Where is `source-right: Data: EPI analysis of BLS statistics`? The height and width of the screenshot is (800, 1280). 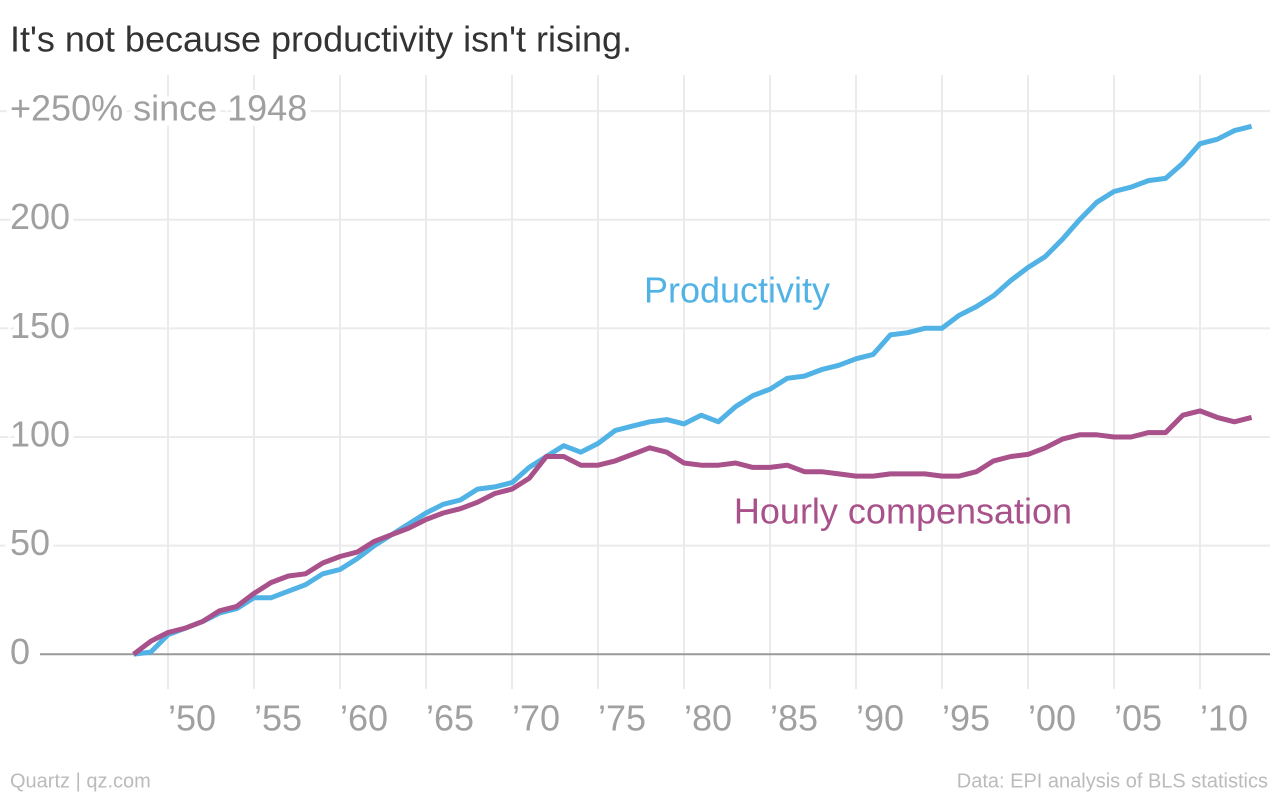 source-right: Data: EPI analysis of BLS statistics is located at coordinates (1112, 781).